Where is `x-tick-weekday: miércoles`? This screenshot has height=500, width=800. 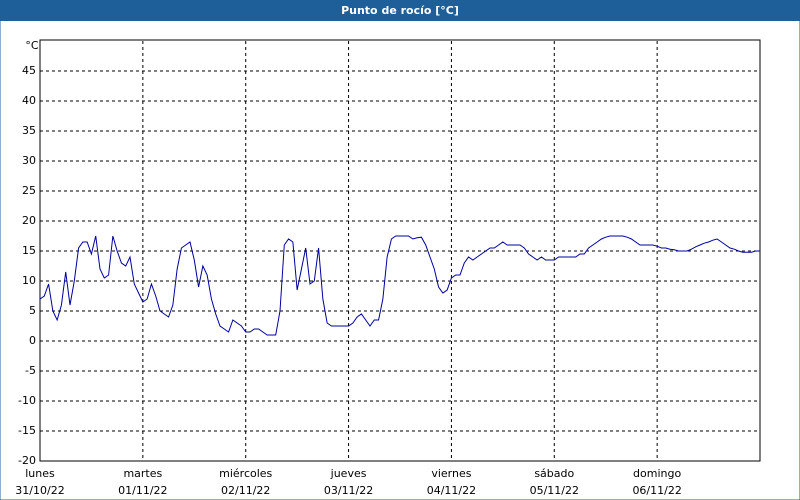 x-tick-weekday: miércoles is located at coordinates (245, 473).